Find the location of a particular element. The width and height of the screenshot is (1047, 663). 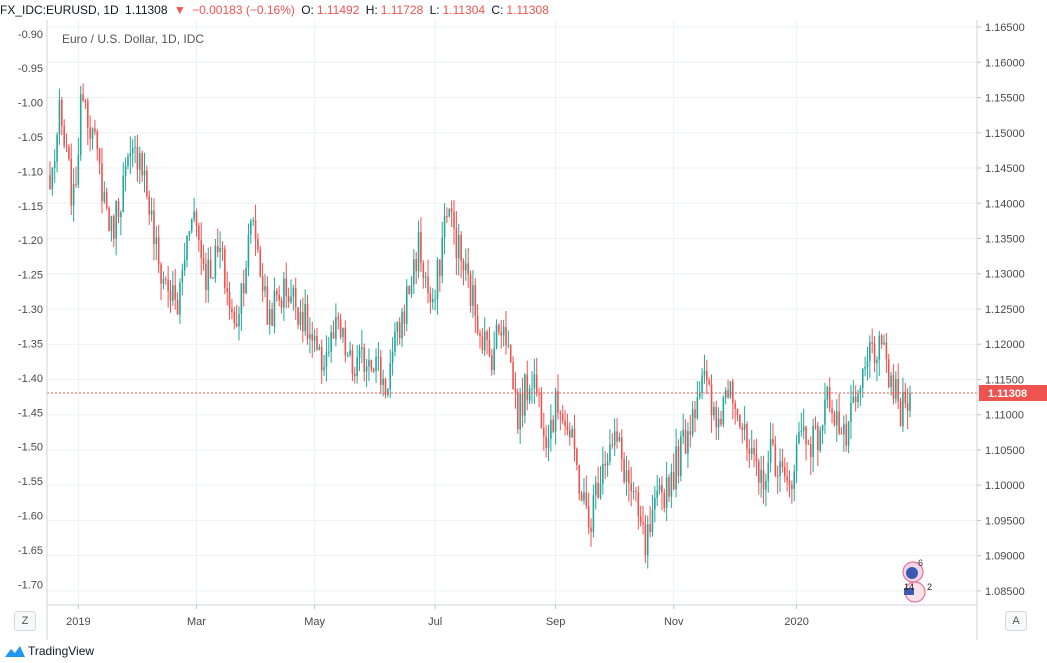

left-tick-label: -0.95 is located at coordinates (30, 69).